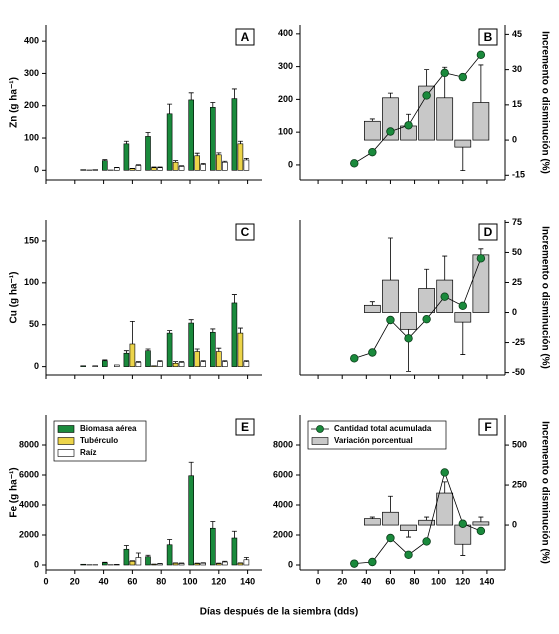  Describe the element at coordinates (285, 66) in the screenshot. I see `y-tick-label: 300` at that location.